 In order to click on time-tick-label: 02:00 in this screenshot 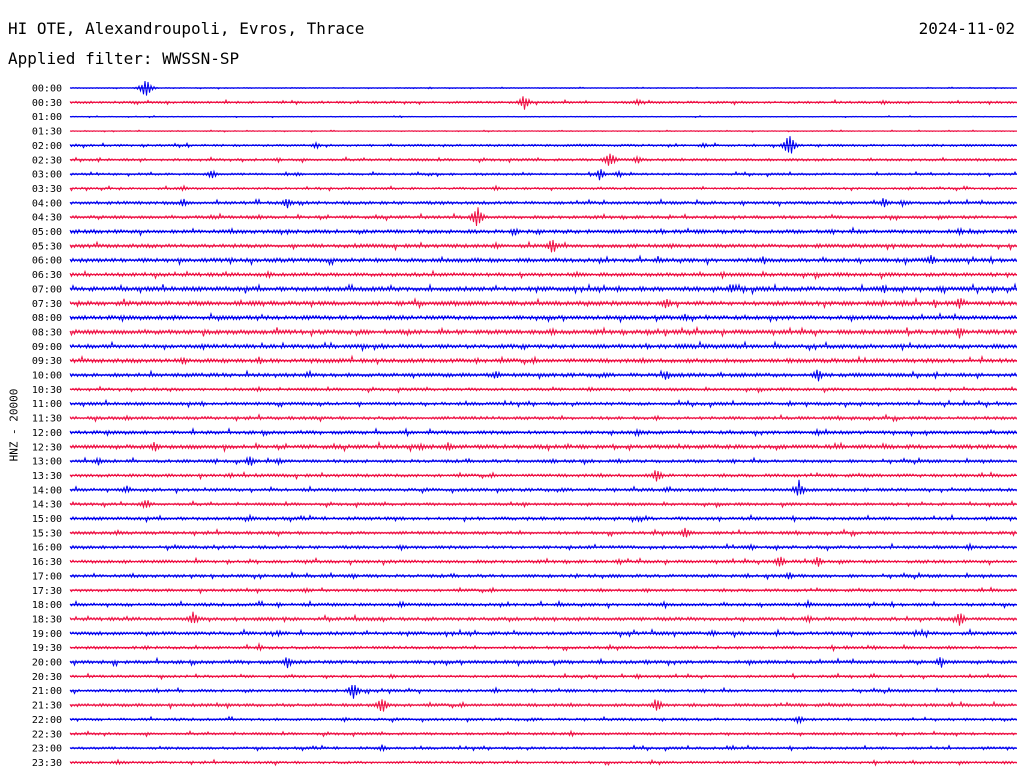, I will do `click(47, 146)`.